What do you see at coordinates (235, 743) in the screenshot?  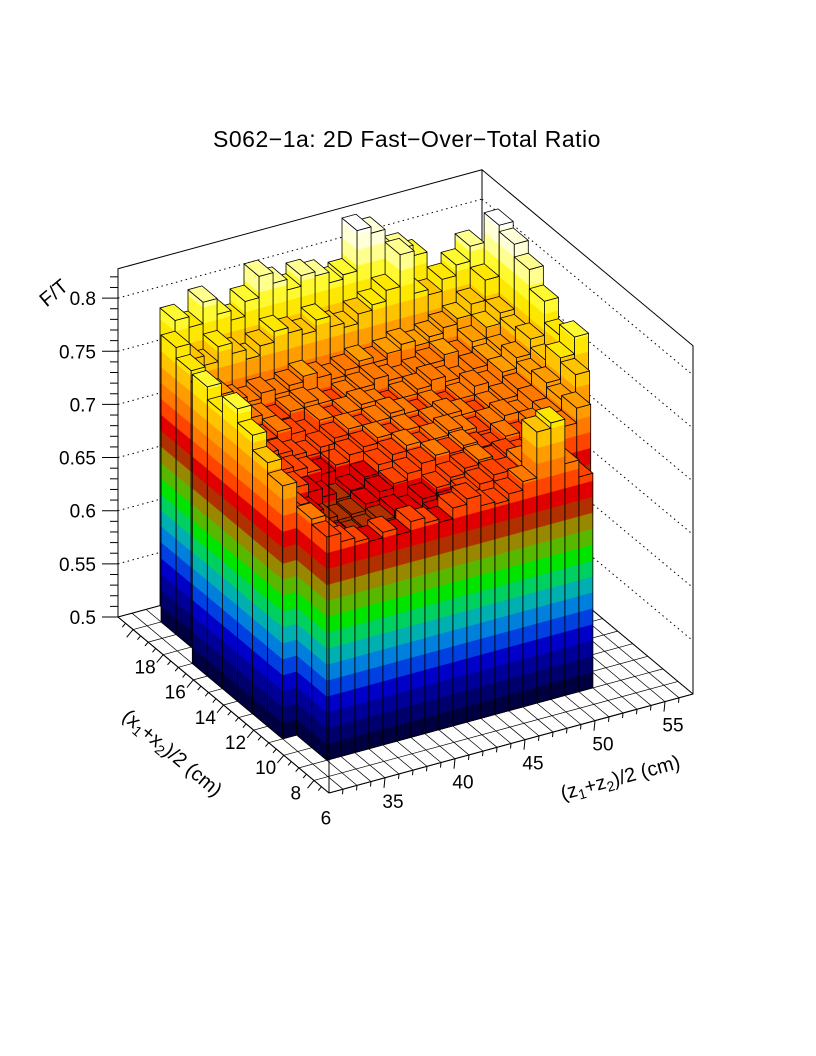 I see `tick-label: 12` at bounding box center [235, 743].